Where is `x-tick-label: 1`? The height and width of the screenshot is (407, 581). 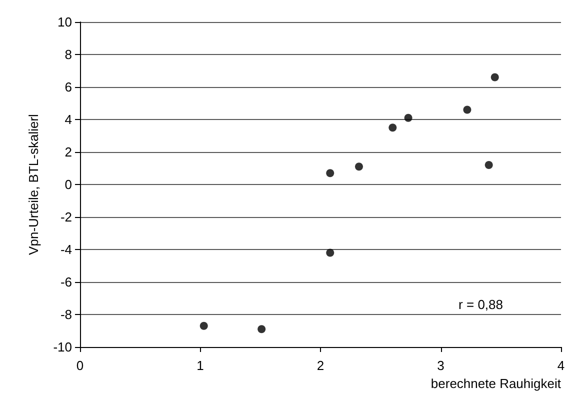 x-tick-label: 1 is located at coordinates (200, 365).